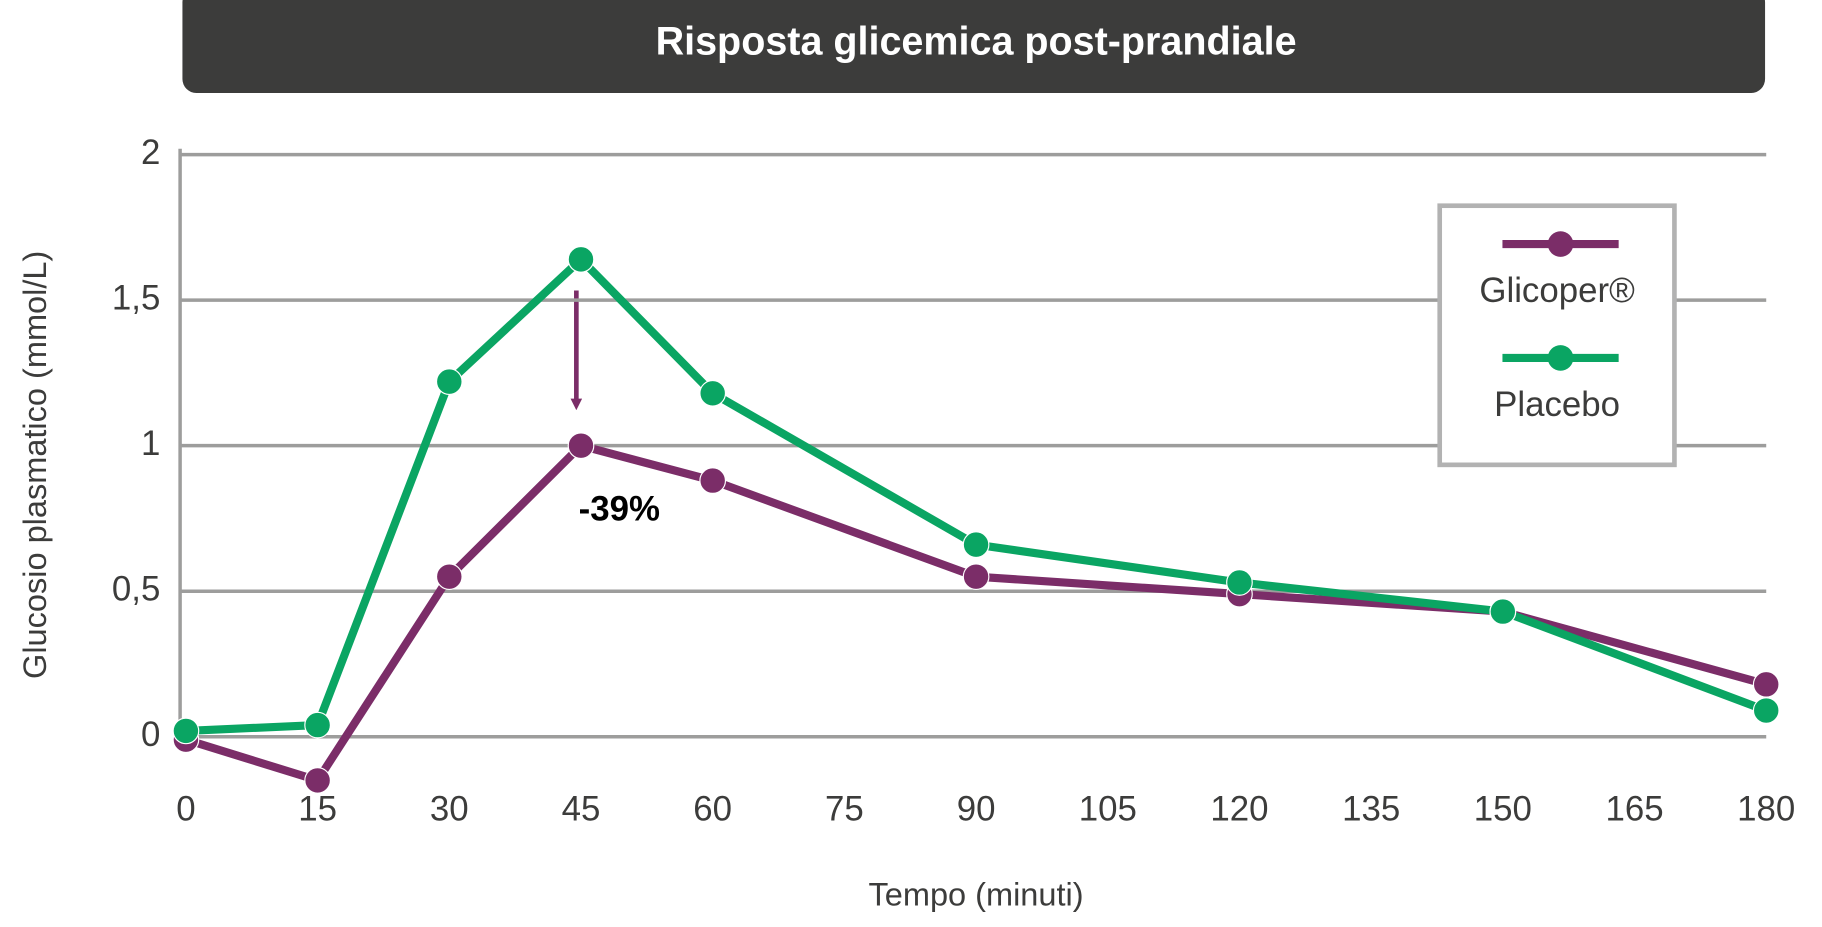 The image size is (1822, 927). Describe the element at coordinates (976, 808) in the screenshot. I see `x-tick-label: 90` at that location.